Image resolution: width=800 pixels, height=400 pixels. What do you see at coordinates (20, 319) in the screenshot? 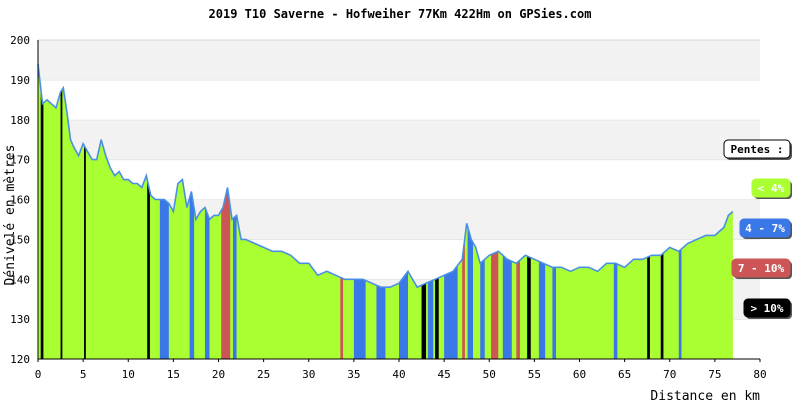
I see `y-tick-label: 130` at bounding box center [20, 319].